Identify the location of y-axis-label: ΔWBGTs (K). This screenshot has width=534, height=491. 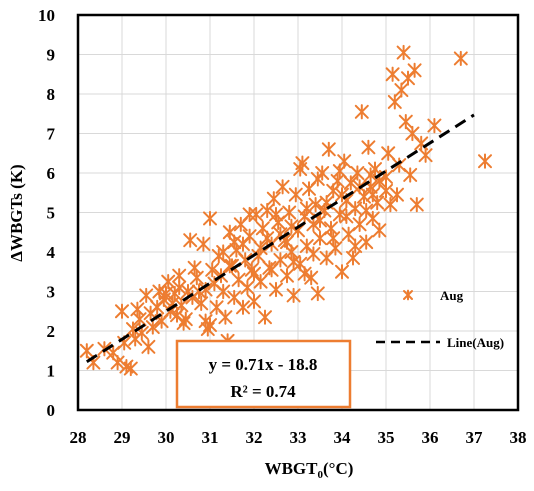
(16, 212).